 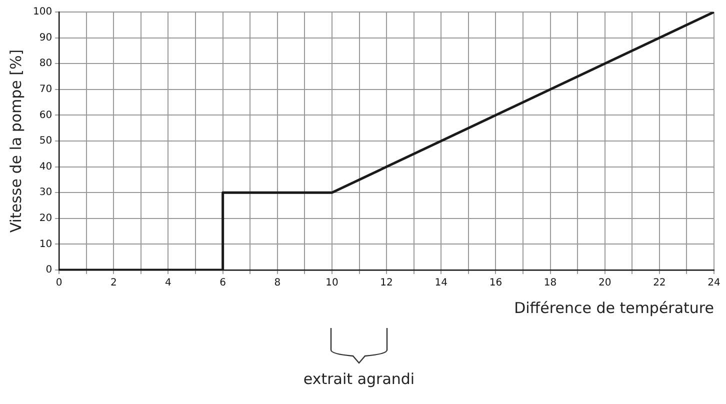 I want to click on y-tick-label: 80, so click(x=45, y=64).